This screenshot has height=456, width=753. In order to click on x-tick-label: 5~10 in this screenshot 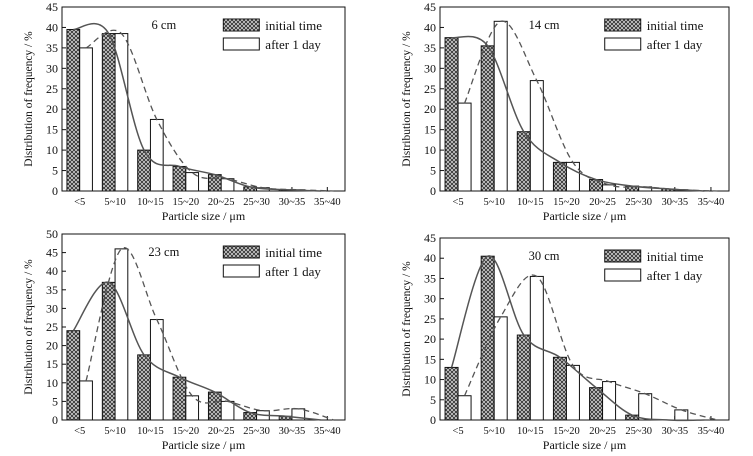, I will do `click(493, 202)`.